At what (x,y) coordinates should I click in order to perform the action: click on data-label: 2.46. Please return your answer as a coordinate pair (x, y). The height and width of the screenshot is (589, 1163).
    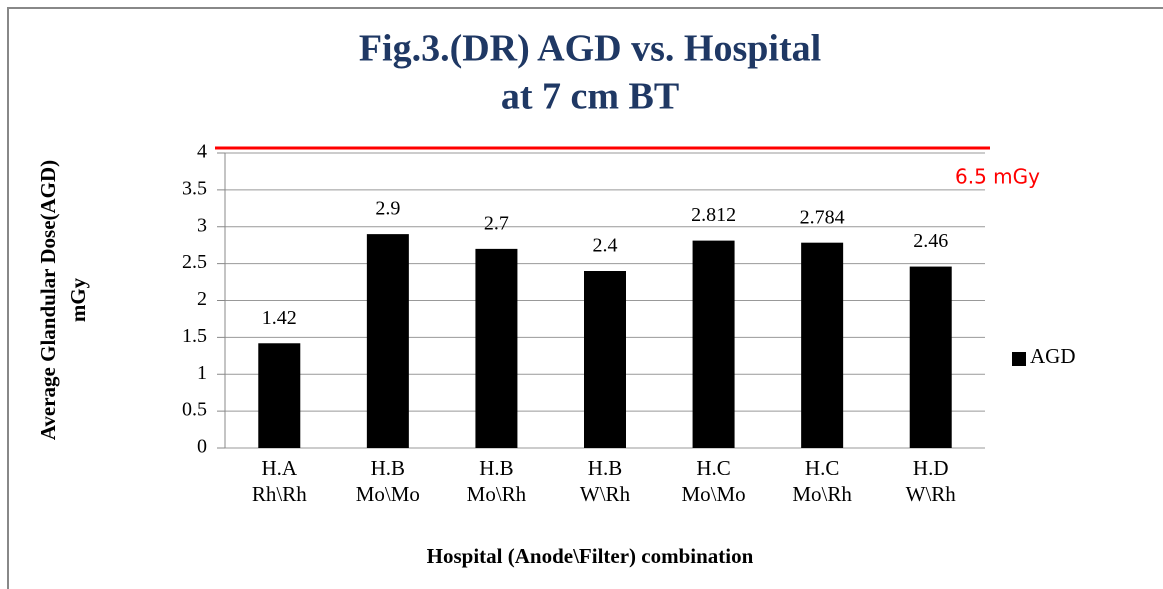
    Looking at the image, I should click on (930, 241).